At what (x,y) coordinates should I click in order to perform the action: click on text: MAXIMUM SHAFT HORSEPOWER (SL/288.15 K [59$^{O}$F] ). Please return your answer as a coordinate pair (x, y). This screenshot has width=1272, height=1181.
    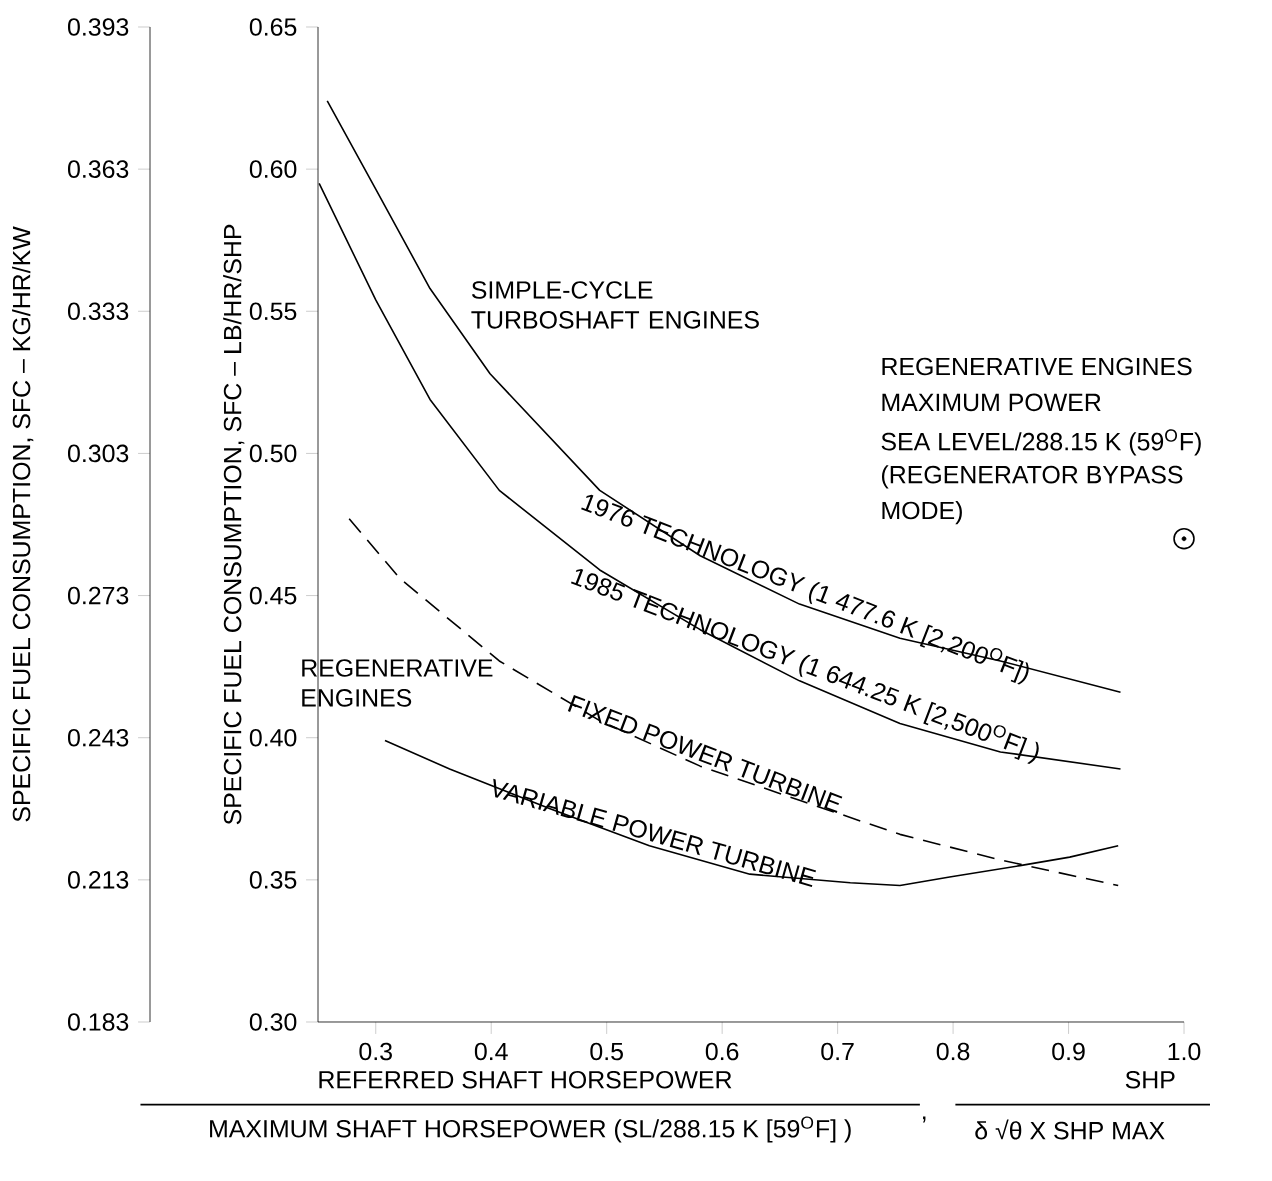
    Looking at the image, I should click on (530, 1129).